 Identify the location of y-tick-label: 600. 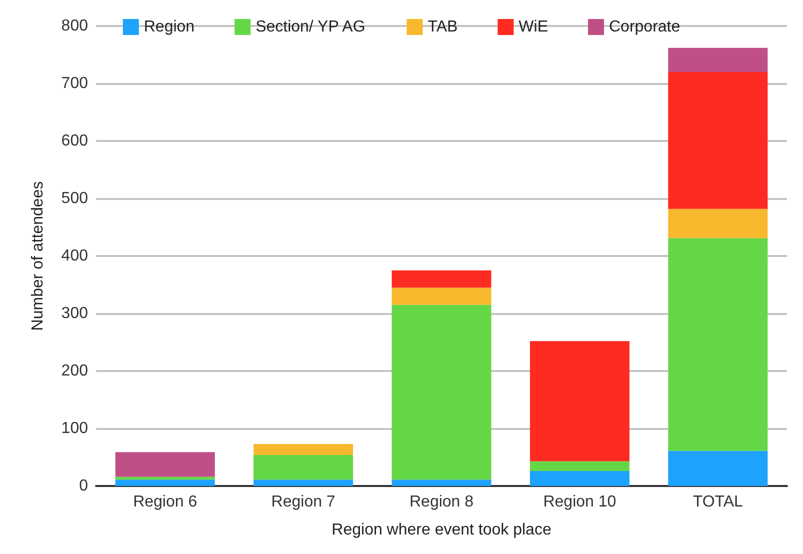
(74, 141).